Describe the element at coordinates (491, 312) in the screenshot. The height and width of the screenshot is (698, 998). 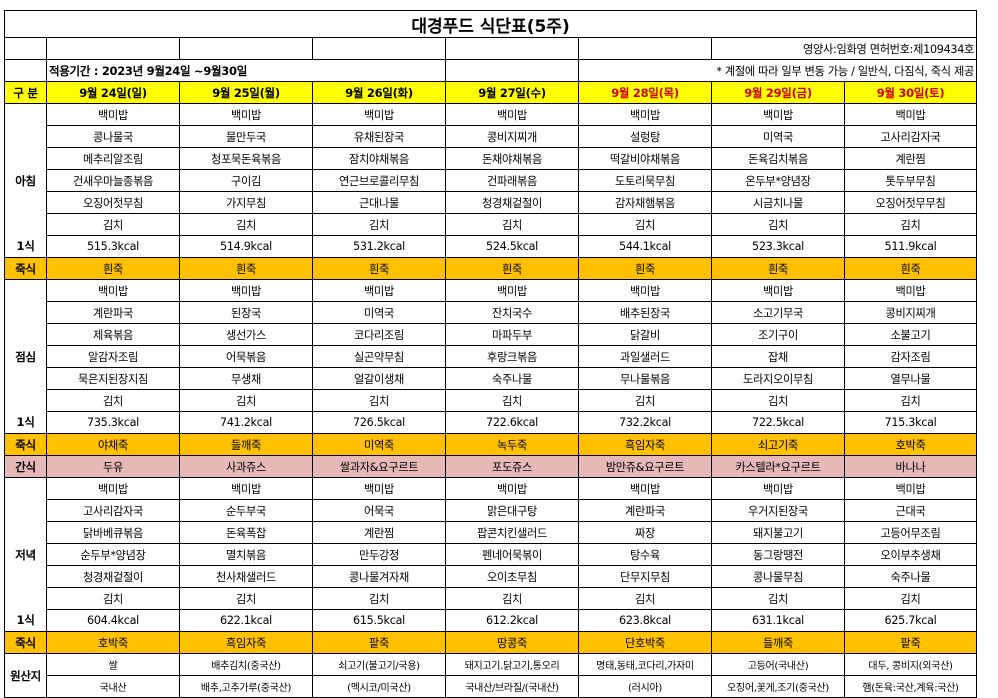
I see `menu-item-row: 계란파국 된장국 미역국 잔치국수 배추된장국 소고기무국 콩비지찌개` at that location.